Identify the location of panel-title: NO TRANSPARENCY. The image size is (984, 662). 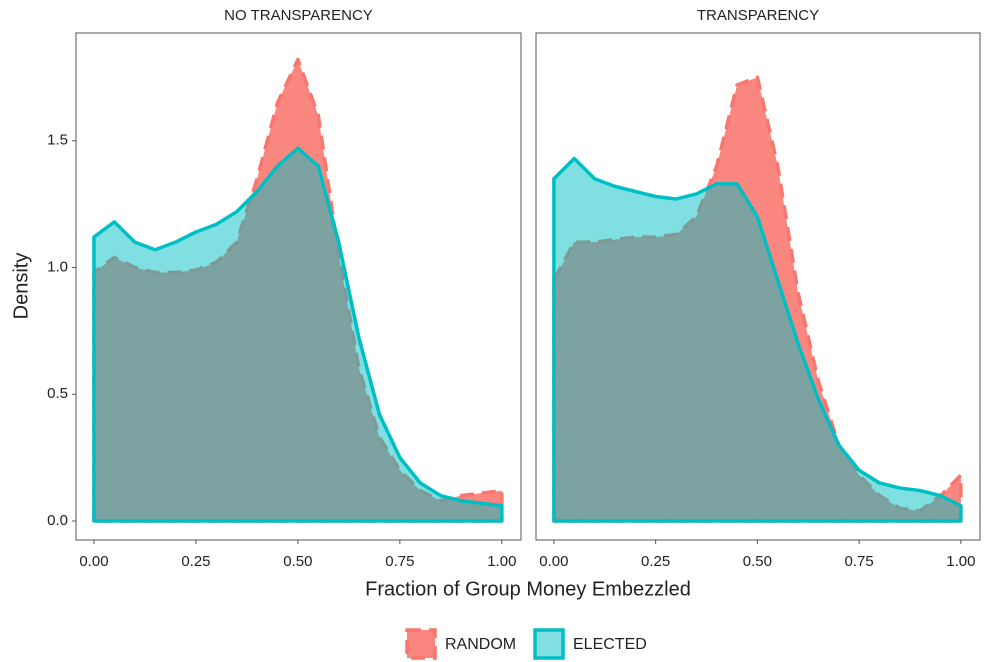
(298, 15).